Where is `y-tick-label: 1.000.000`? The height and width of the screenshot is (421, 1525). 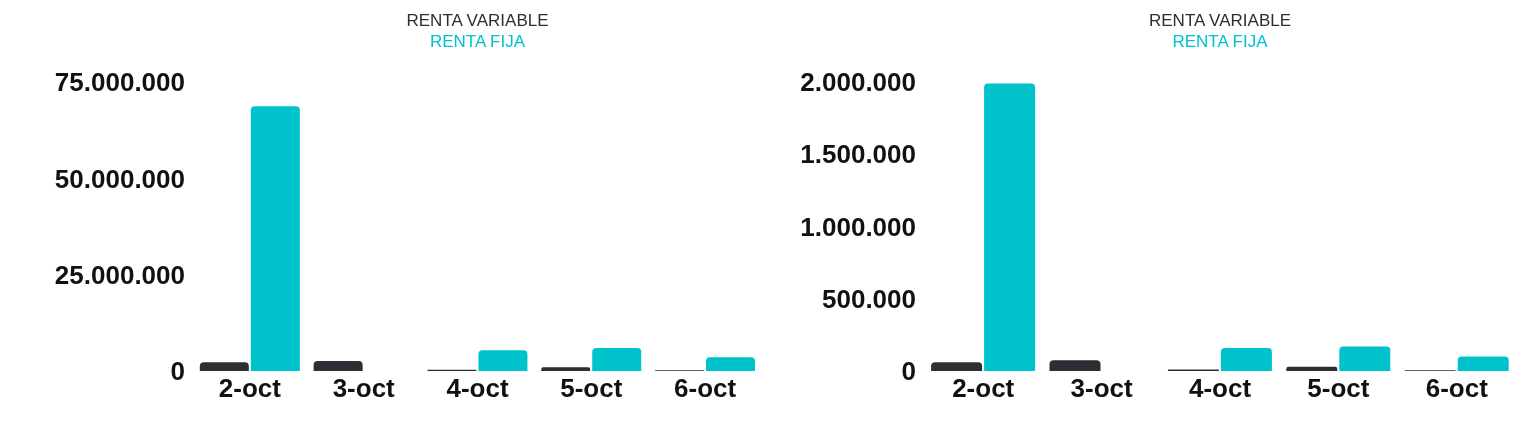 y-tick-label: 1.000.000 is located at coordinates (858, 226).